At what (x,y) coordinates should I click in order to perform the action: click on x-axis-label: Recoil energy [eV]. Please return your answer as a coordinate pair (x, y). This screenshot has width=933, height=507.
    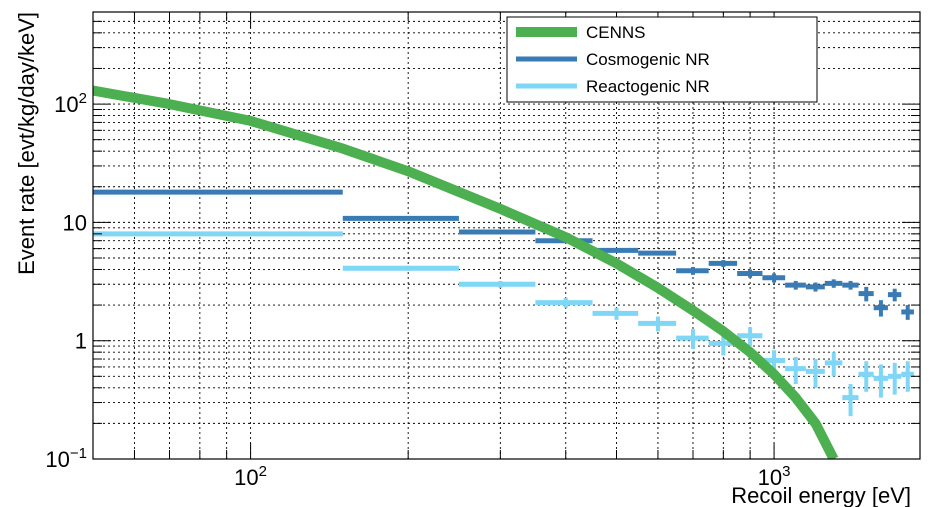
    Looking at the image, I should click on (821, 495).